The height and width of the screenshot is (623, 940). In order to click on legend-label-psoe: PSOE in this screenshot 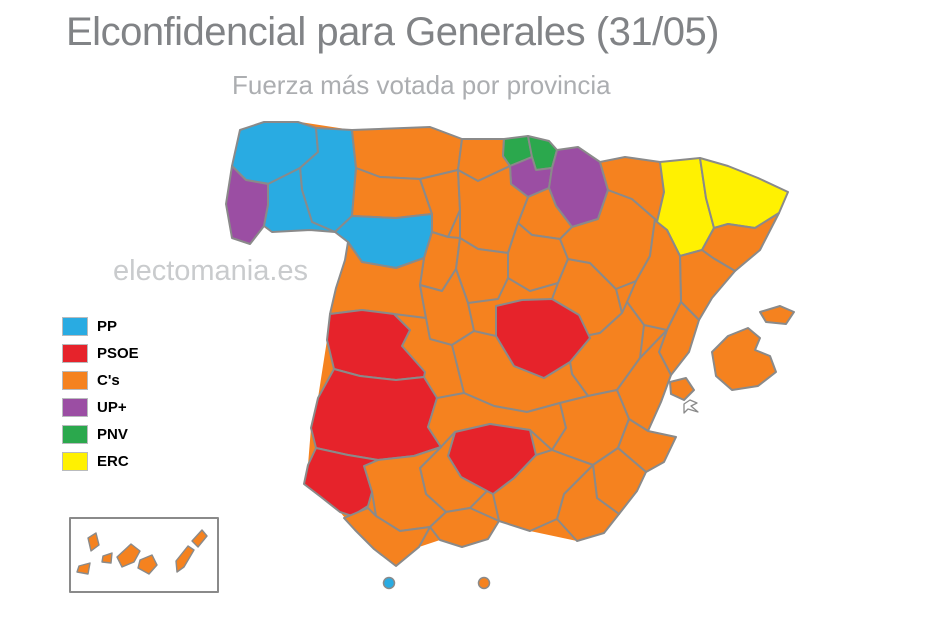, I will do `click(118, 353)`.